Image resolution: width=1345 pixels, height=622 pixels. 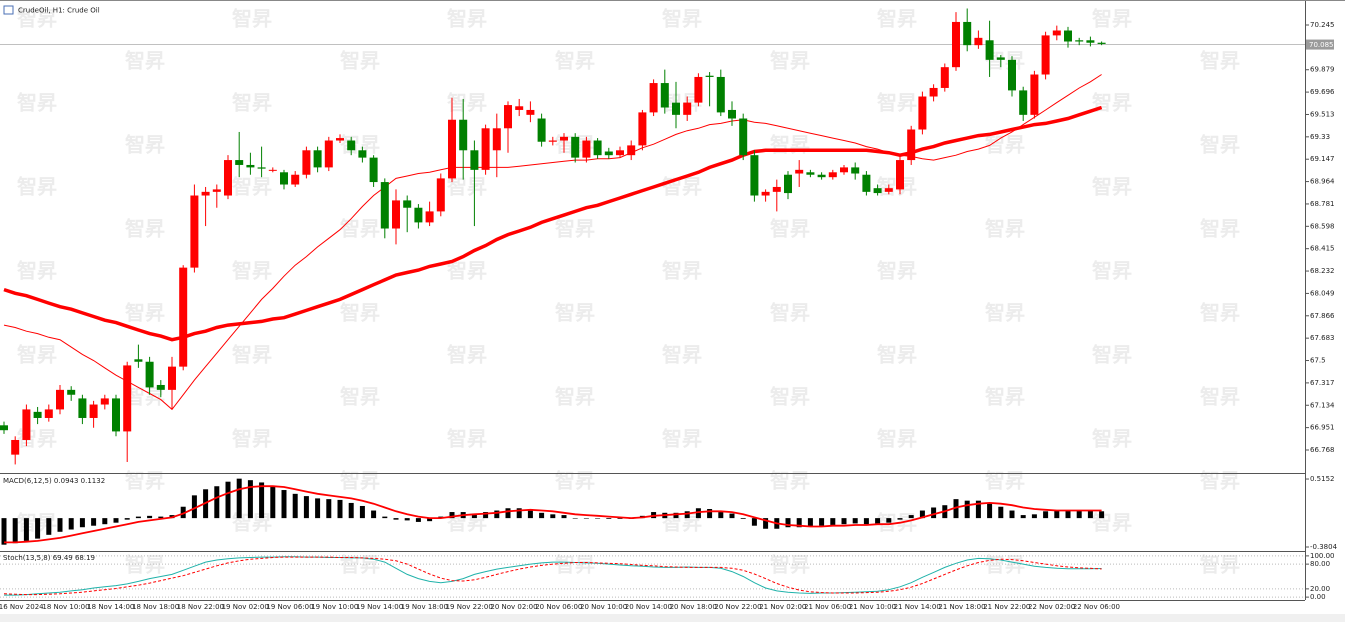 What do you see at coordinates (1322, 182) in the screenshot?
I see `y-tick-label: 68.964` at bounding box center [1322, 182].